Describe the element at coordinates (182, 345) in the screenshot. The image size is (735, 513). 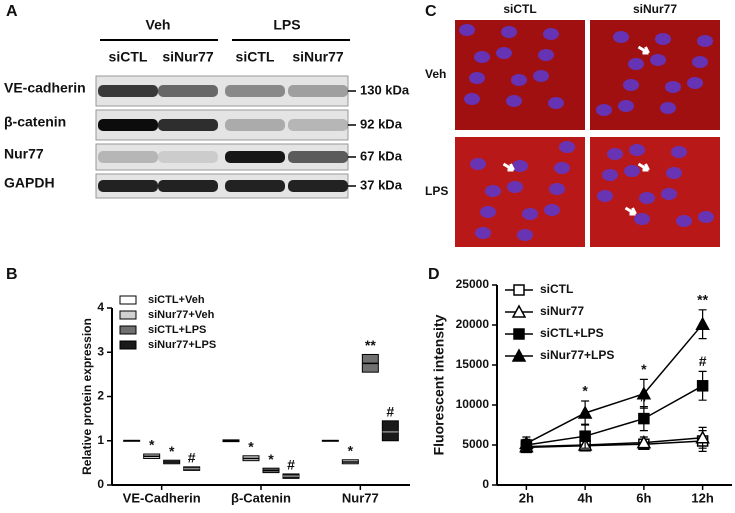
I see `legend-label: siNur77+LPS` at that location.